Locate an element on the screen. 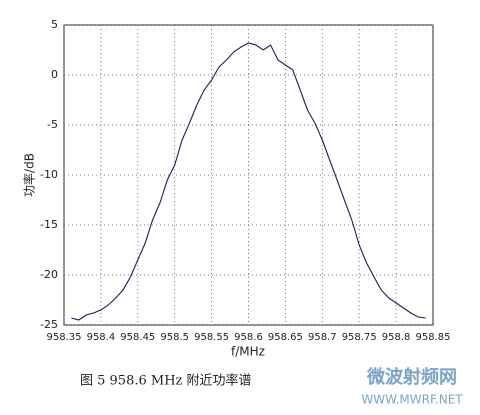 The height and width of the screenshot is (415, 480). x-tick-label: 958.45 is located at coordinates (137, 337).